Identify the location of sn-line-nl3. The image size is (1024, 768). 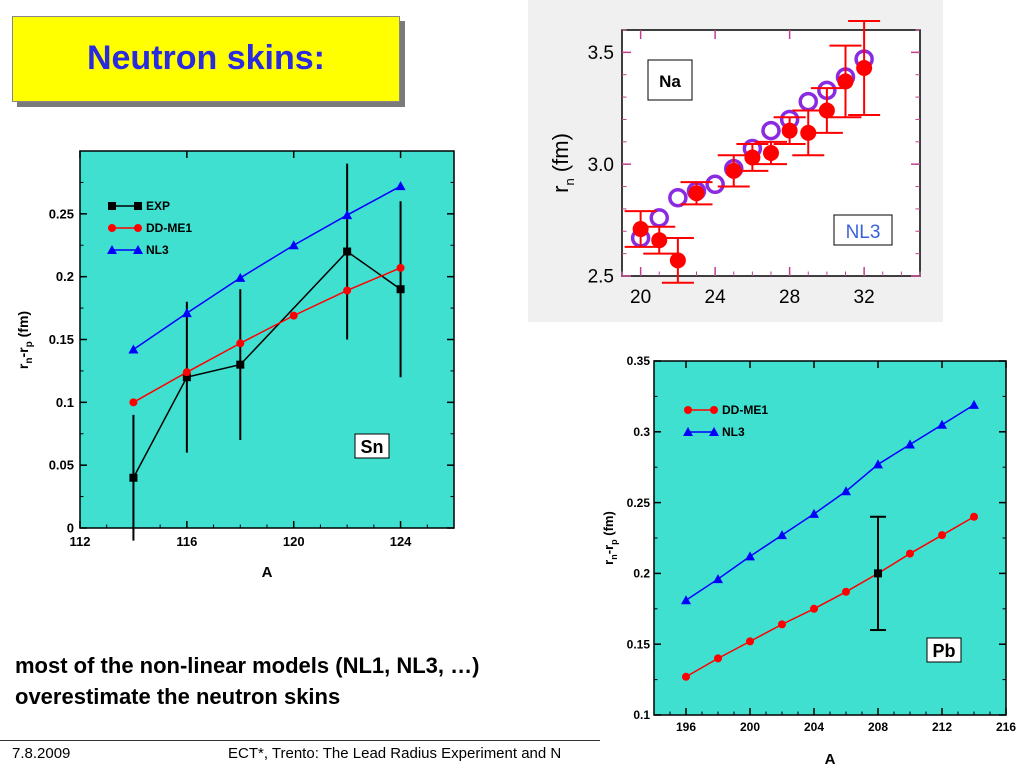
(267, 268).